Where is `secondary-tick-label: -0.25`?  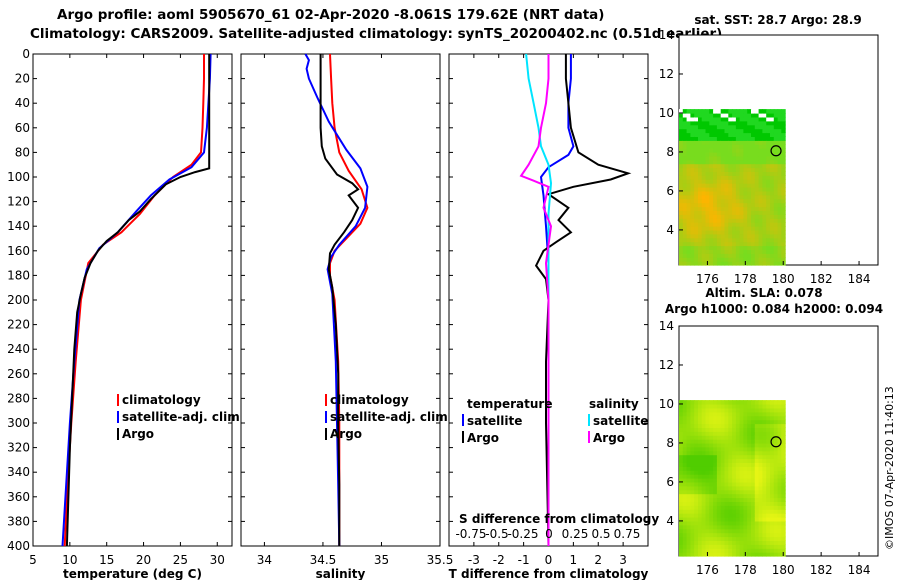 secondary-tick-label: -0.25 is located at coordinates (522, 534).